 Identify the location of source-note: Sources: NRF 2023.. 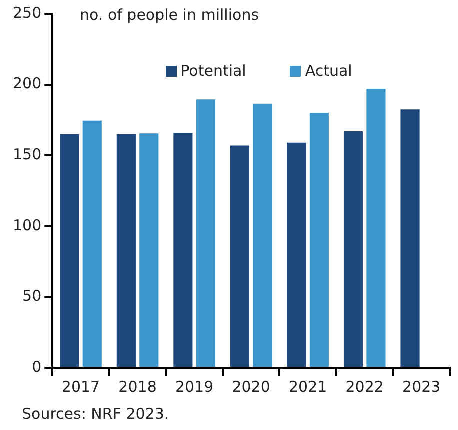
(96, 414).